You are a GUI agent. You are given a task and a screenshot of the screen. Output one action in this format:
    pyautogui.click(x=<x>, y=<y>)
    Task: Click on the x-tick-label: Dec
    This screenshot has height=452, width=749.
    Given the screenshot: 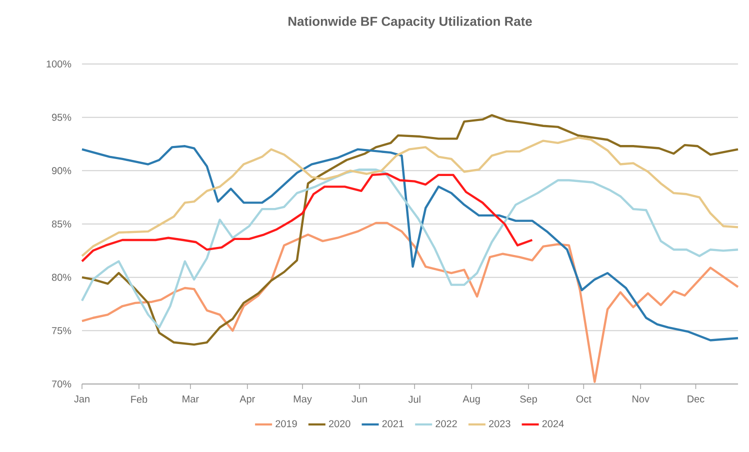 What is the action you would take?
    pyautogui.click(x=696, y=399)
    